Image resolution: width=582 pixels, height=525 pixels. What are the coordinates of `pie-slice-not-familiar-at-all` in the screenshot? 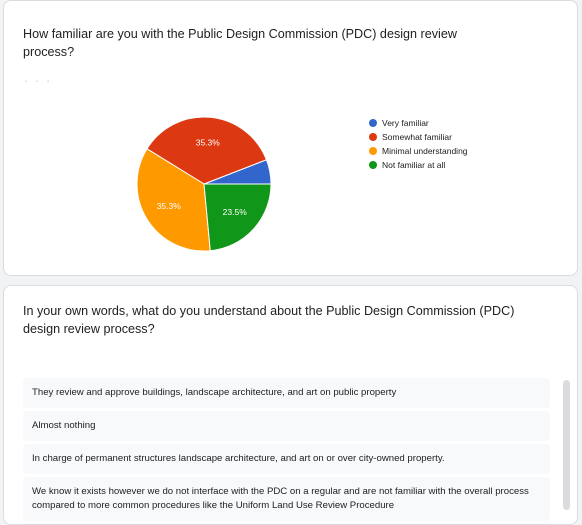 It's located at (237, 217).